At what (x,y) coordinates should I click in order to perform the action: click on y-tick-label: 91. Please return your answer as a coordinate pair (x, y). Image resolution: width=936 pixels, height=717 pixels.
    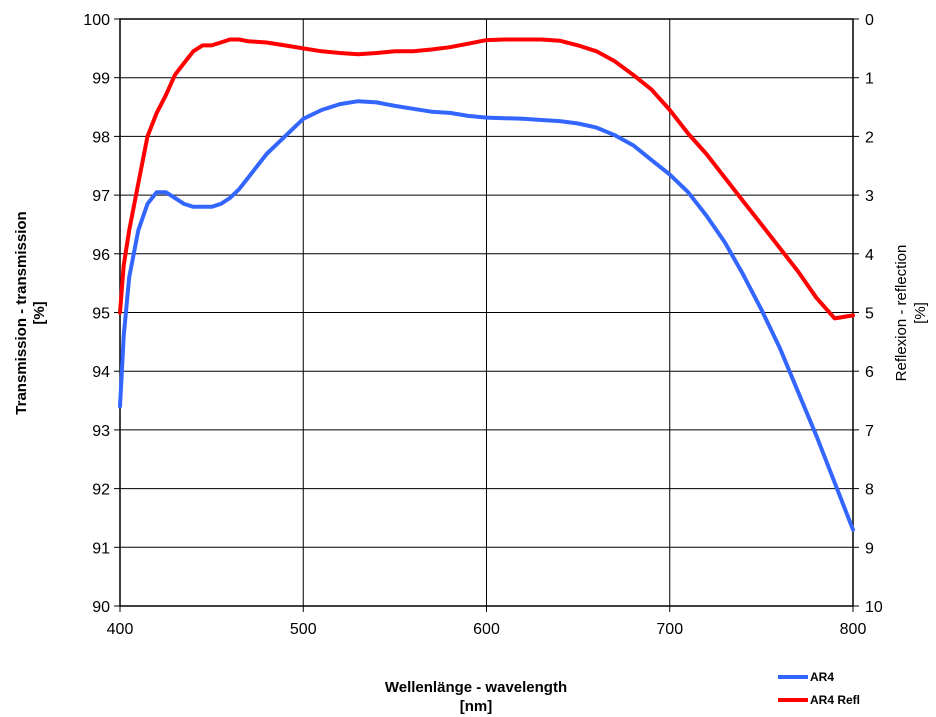
    Looking at the image, I should click on (101, 548).